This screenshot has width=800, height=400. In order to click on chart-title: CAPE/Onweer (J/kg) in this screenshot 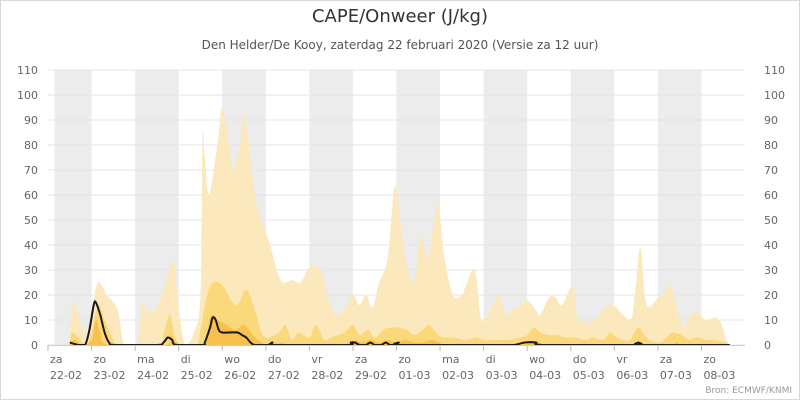, I will do `click(399, 16)`.